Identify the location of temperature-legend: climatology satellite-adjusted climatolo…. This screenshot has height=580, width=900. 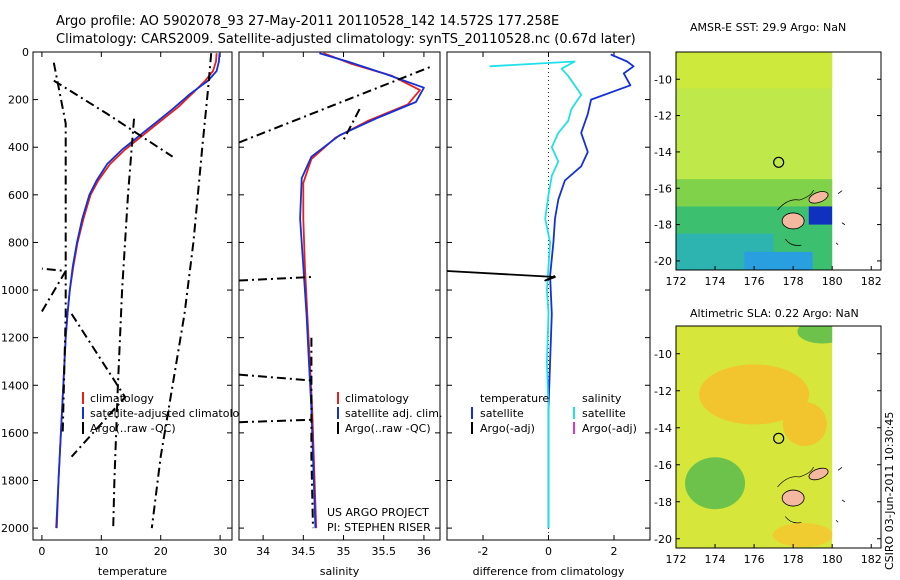
(161, 413).